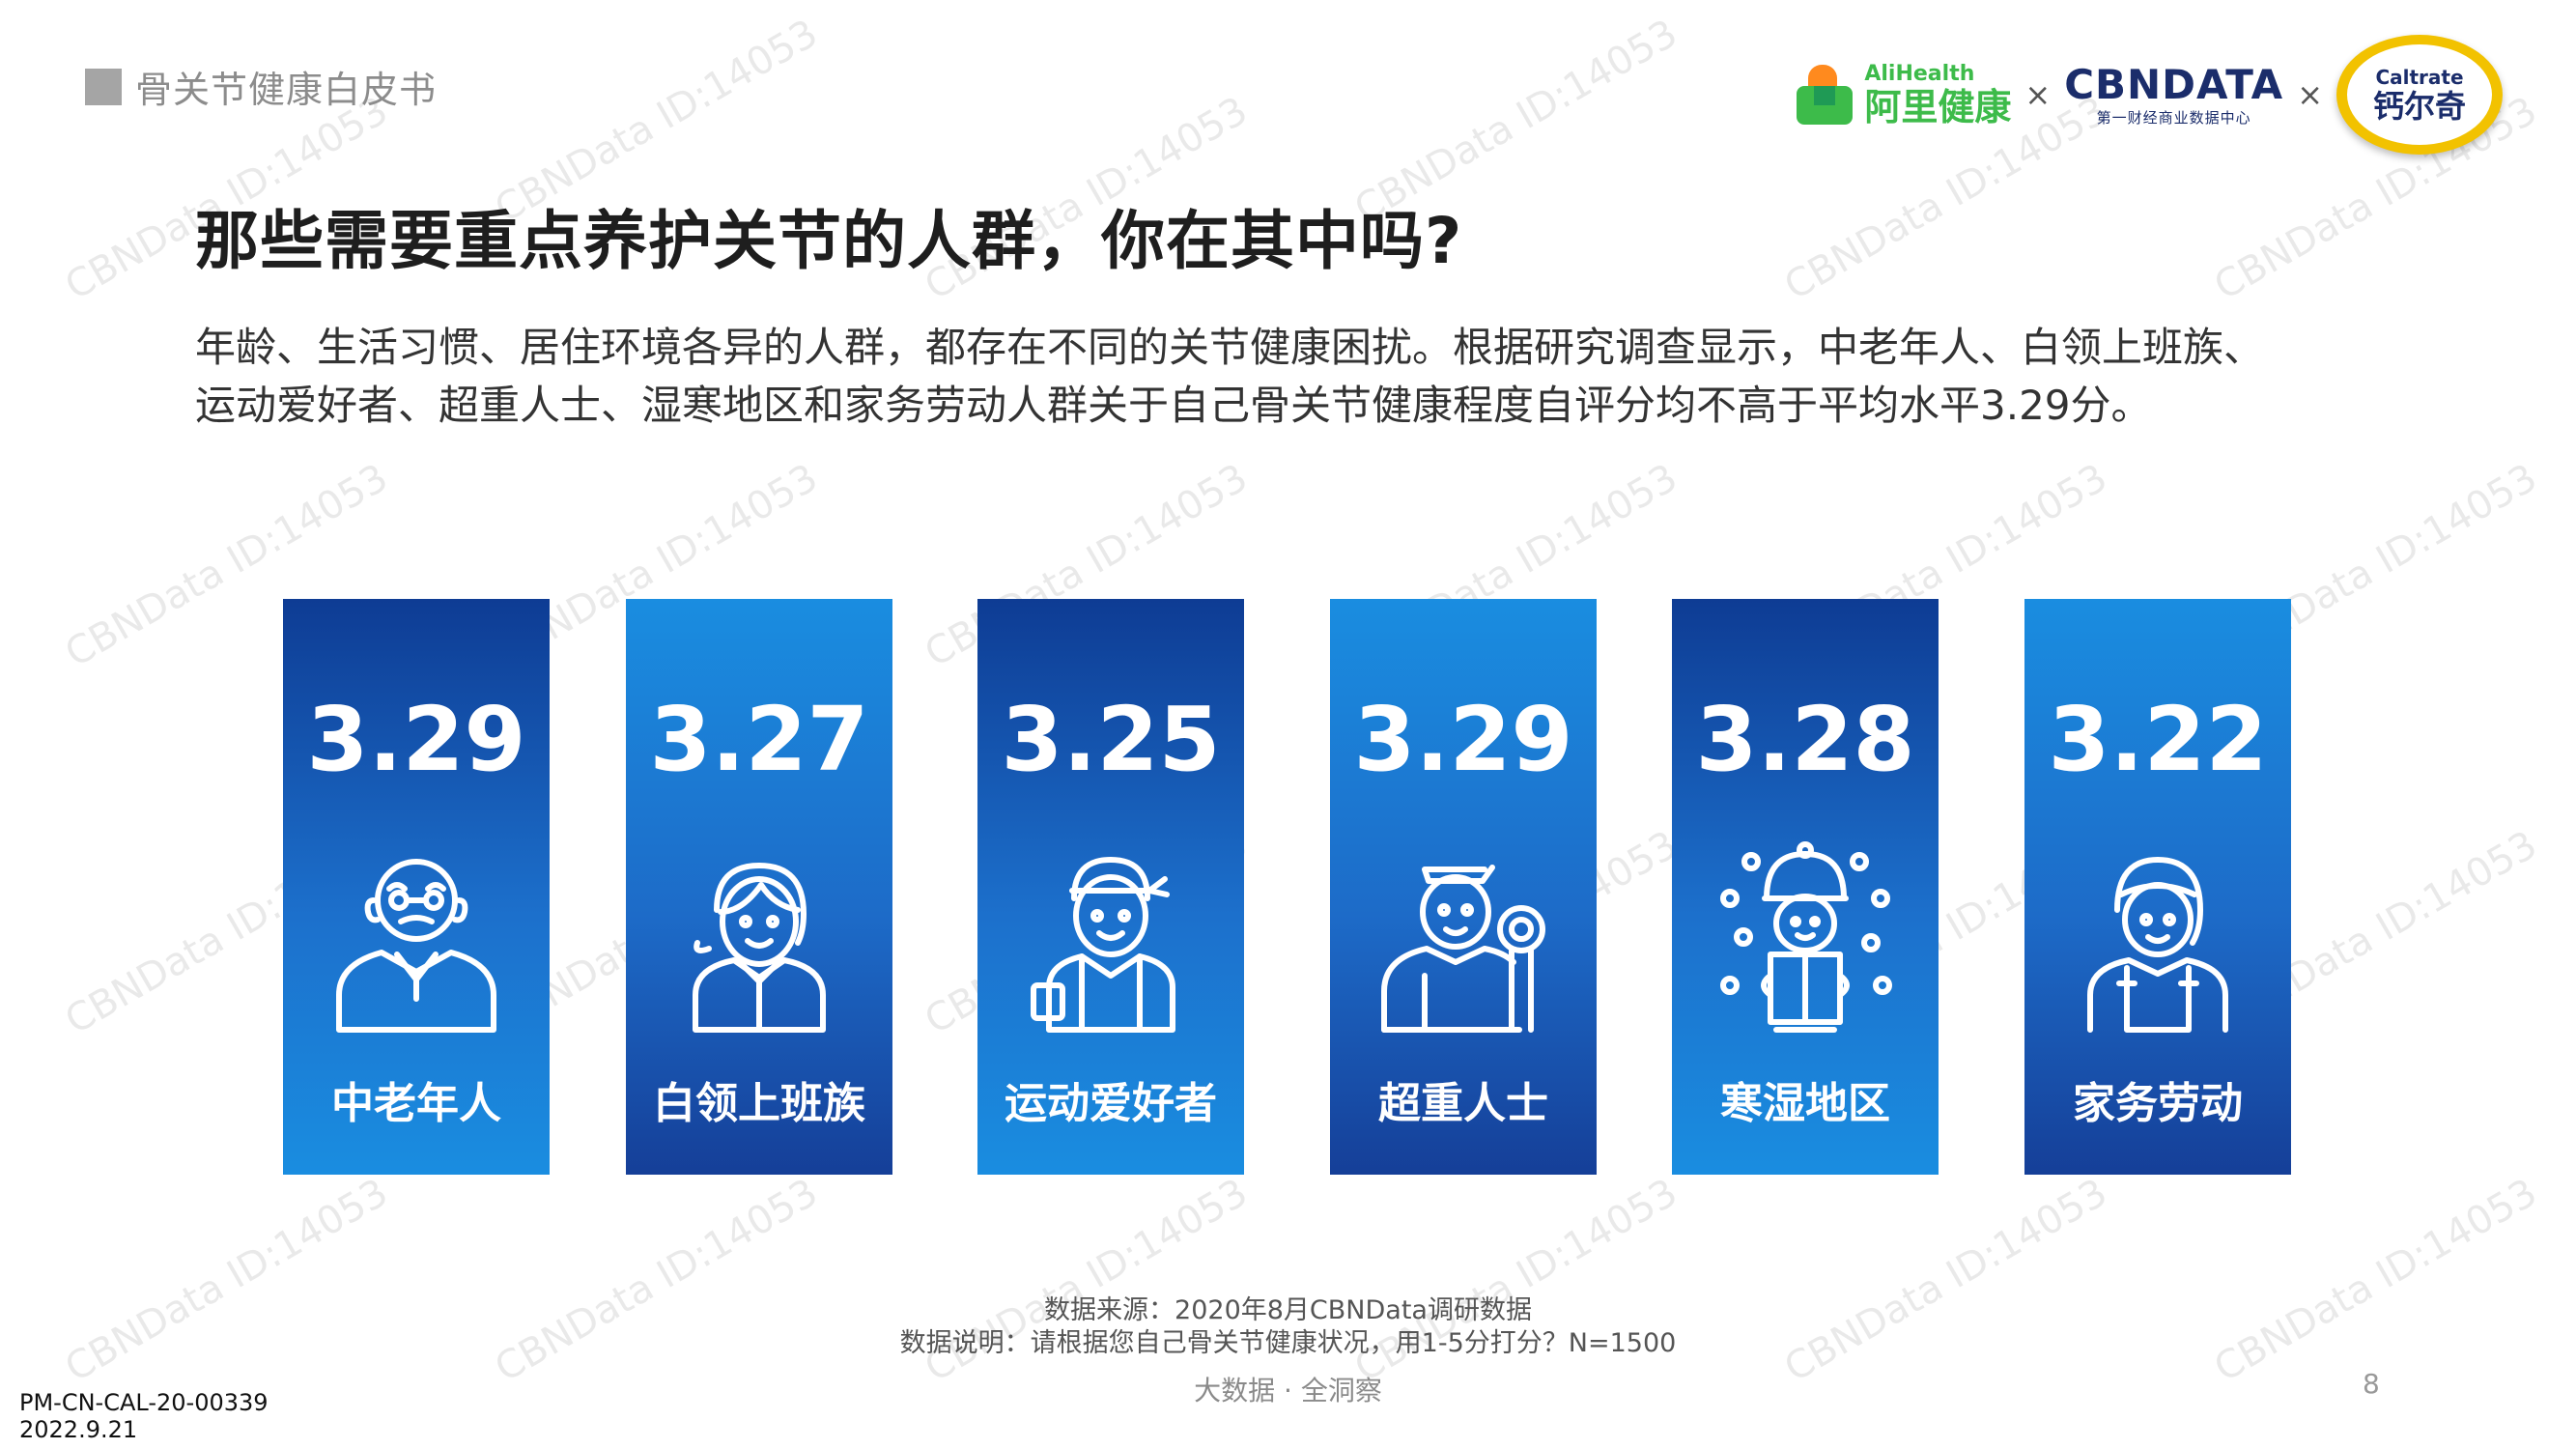 The image size is (2576, 1449). Describe the element at coordinates (1938, 107) in the screenshot. I see `alihealth-cn: 阿里健康` at that location.